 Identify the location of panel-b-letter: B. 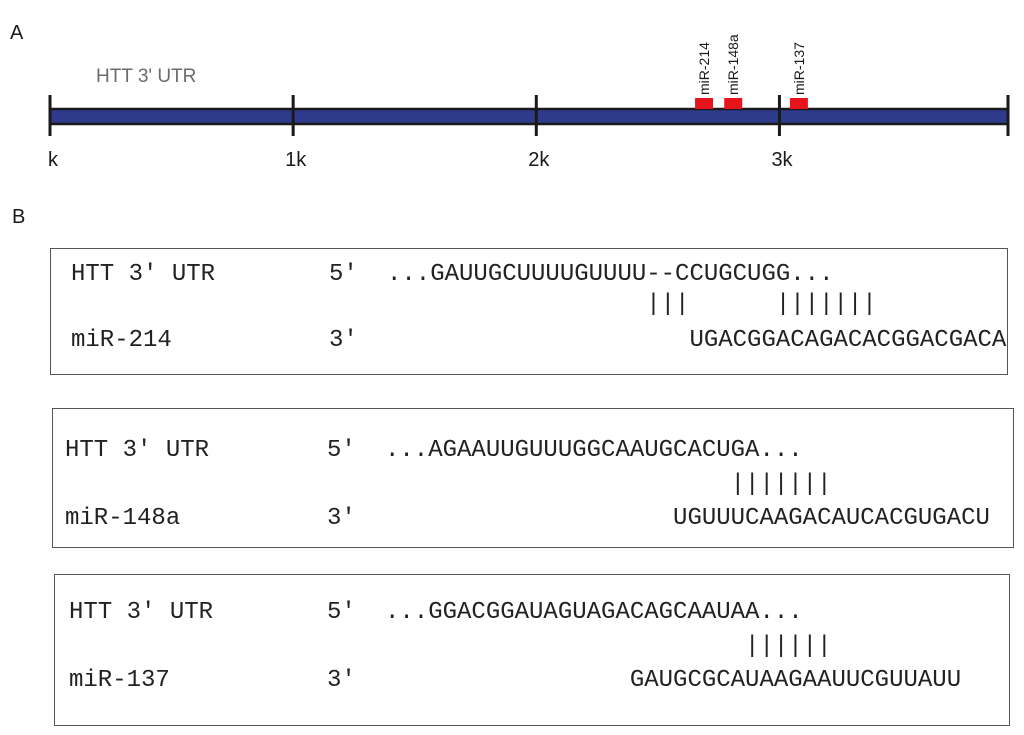
(19, 217).